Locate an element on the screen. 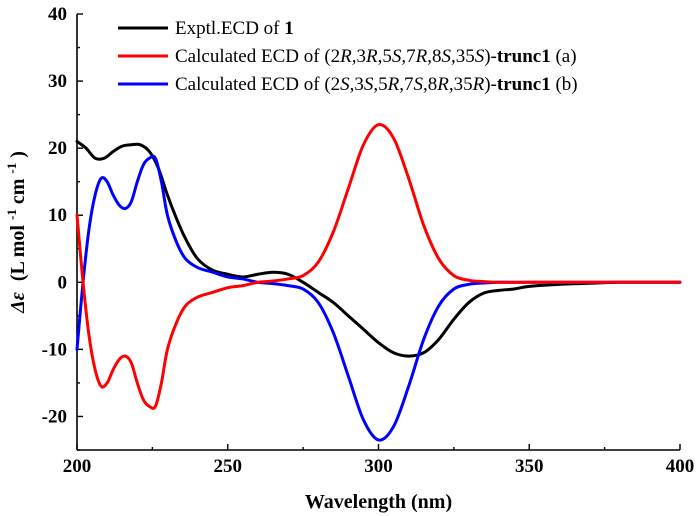 The height and width of the screenshot is (516, 700). x-tick-label: 200 is located at coordinates (77, 466).